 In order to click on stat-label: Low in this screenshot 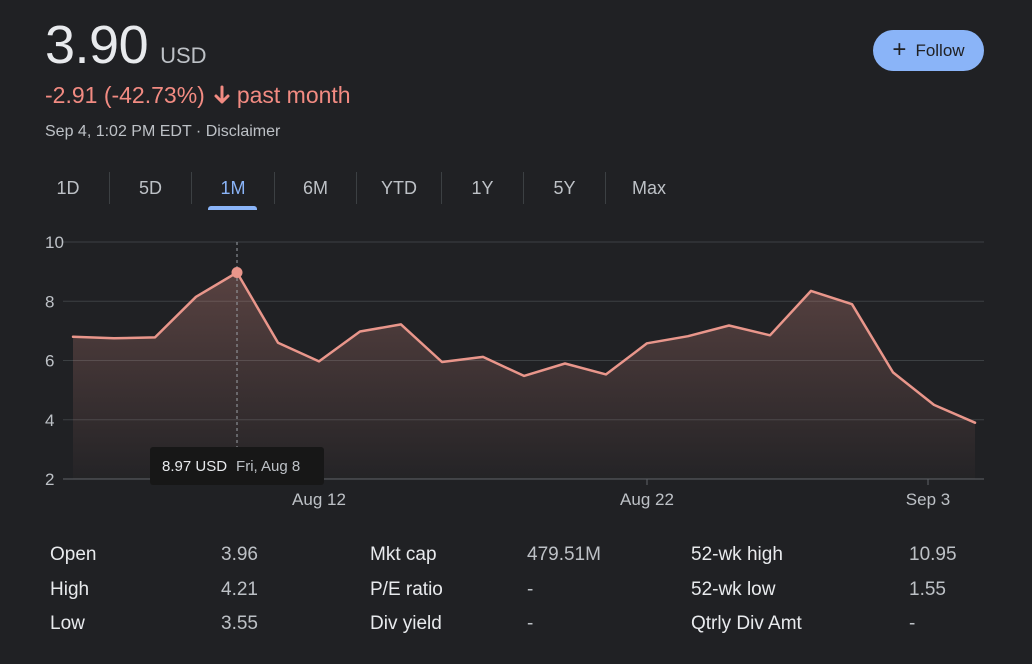, I will do `click(67, 623)`.